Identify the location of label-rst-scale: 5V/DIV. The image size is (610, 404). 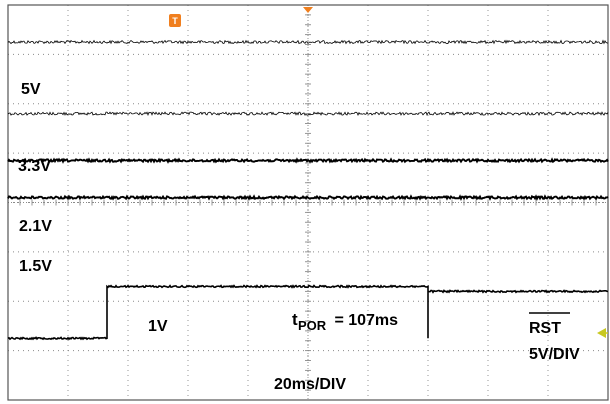
(554, 354).